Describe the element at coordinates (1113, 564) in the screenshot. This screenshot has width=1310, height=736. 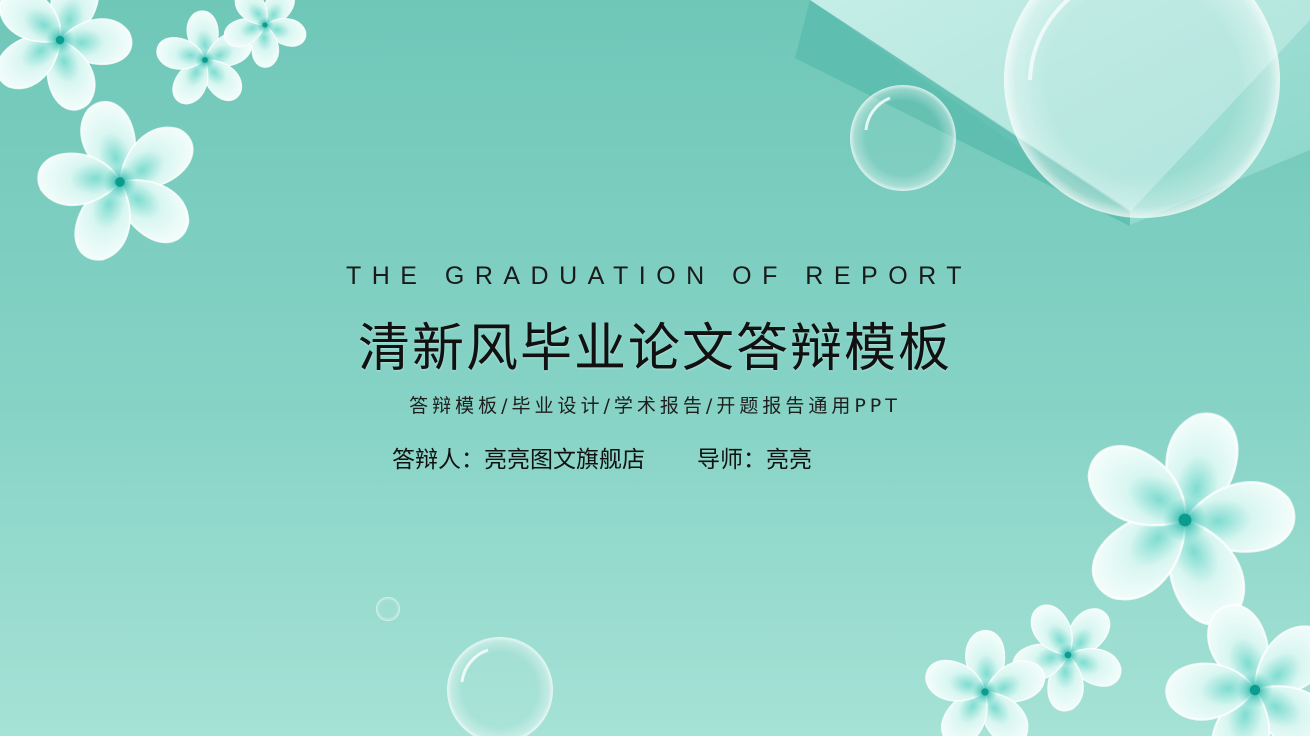
I see `flower-cluster-bottom-right` at that location.